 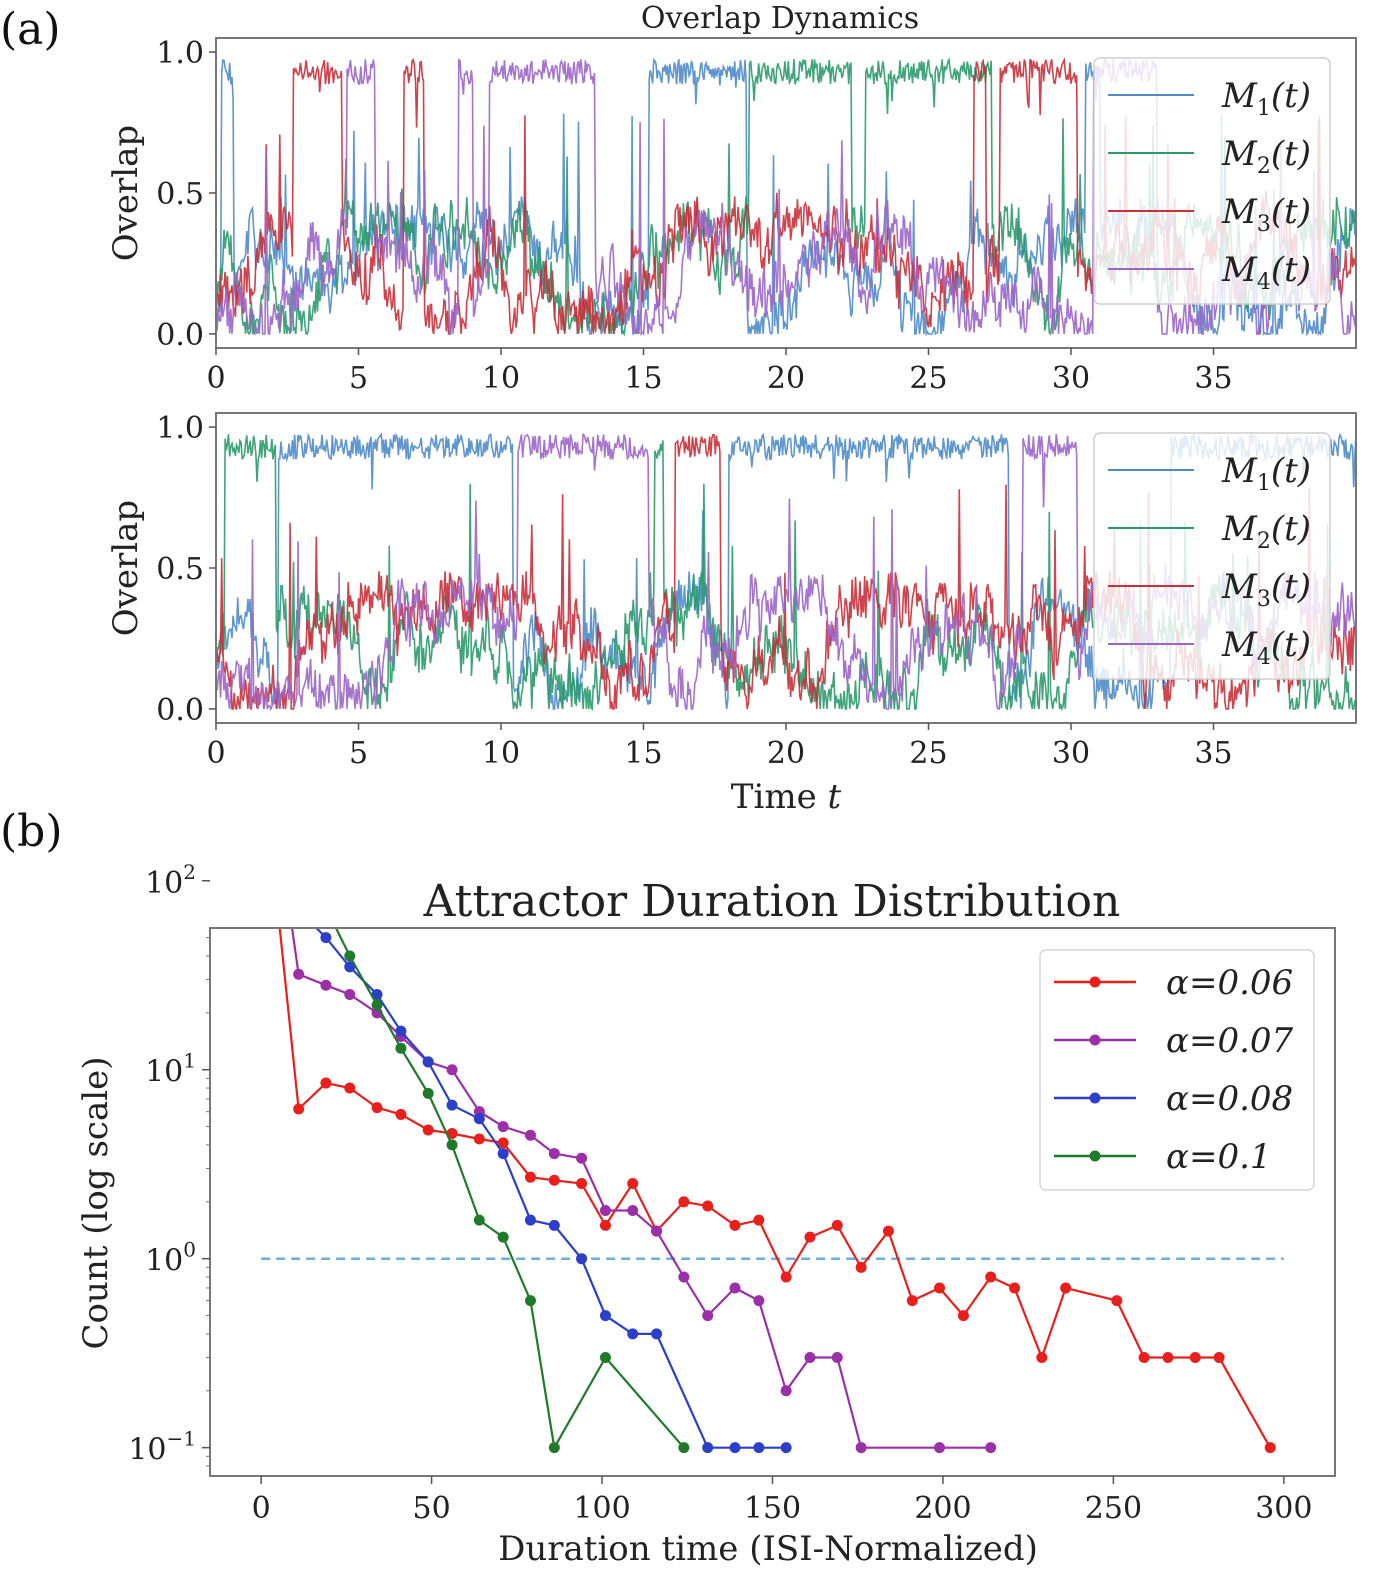 What do you see at coordinates (126, 568) in the screenshot?
I see `overlap-bottom-ylabel: Overlap` at bounding box center [126, 568].